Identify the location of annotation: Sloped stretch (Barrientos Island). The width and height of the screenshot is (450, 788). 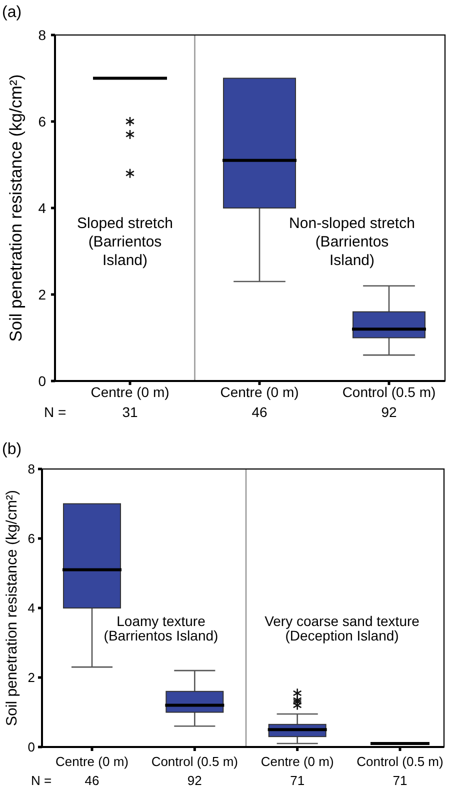
(125, 242).